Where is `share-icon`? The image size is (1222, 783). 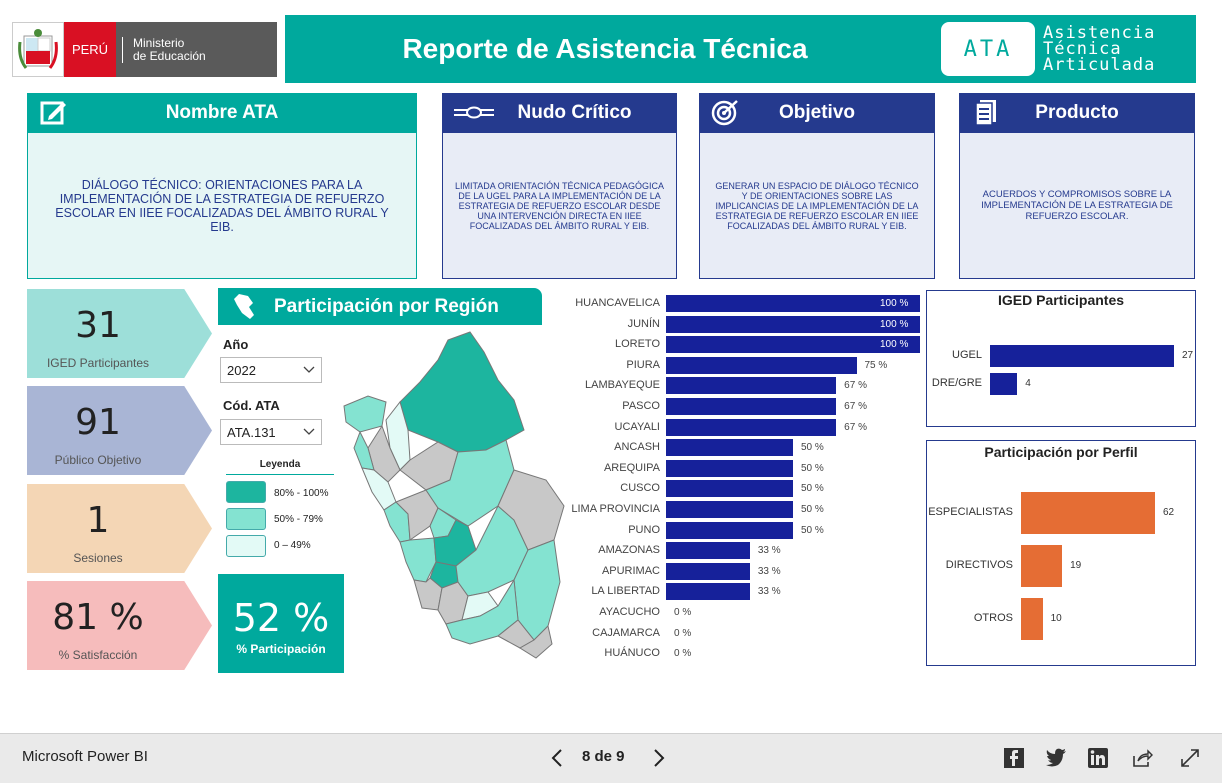 share-icon is located at coordinates (1142, 758).